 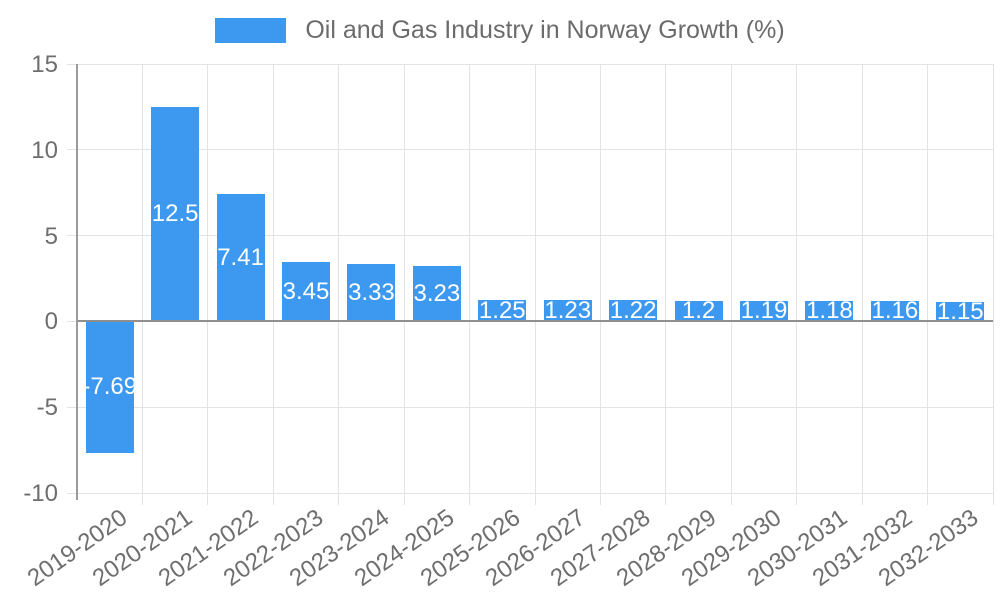 I want to click on bar-value-label: 3.23, so click(x=437, y=293).